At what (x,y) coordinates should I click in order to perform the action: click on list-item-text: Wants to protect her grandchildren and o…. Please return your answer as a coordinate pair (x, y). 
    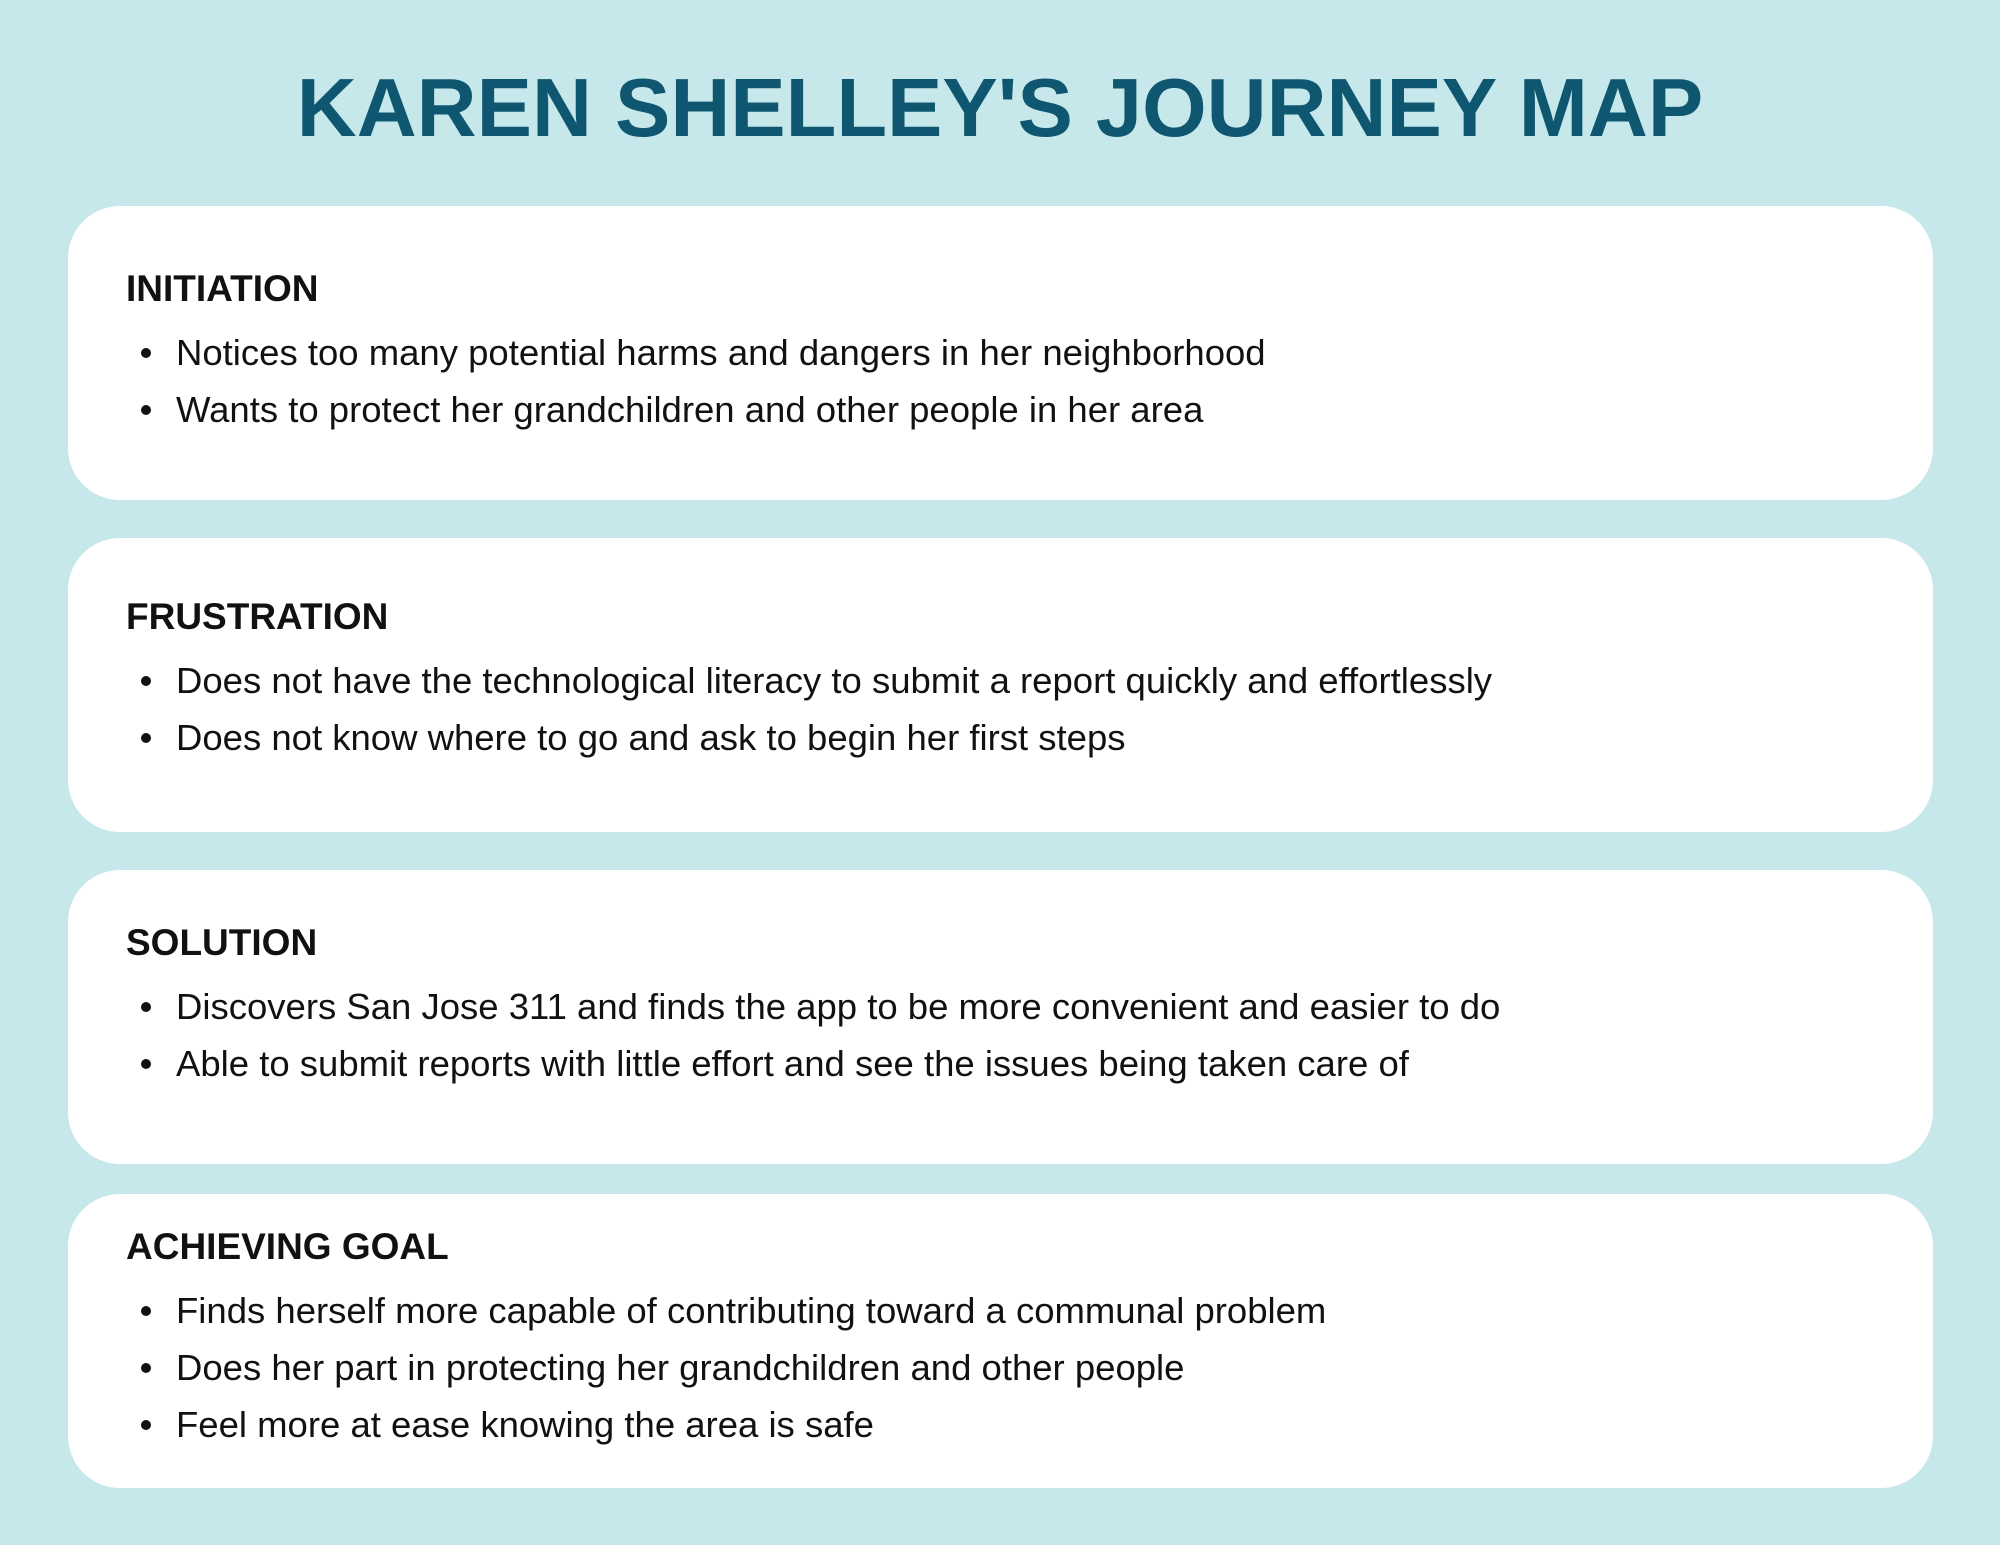
    Looking at the image, I should click on (690, 409).